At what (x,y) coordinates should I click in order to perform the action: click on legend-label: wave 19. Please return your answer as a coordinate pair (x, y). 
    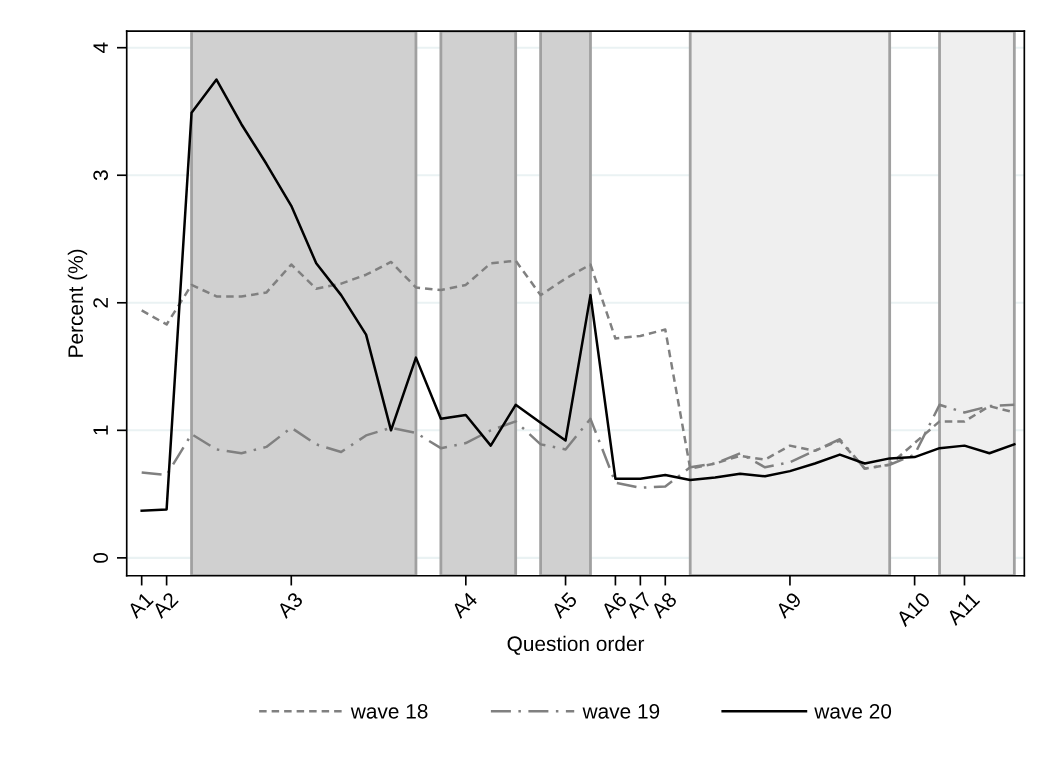
    Looking at the image, I should click on (621, 711).